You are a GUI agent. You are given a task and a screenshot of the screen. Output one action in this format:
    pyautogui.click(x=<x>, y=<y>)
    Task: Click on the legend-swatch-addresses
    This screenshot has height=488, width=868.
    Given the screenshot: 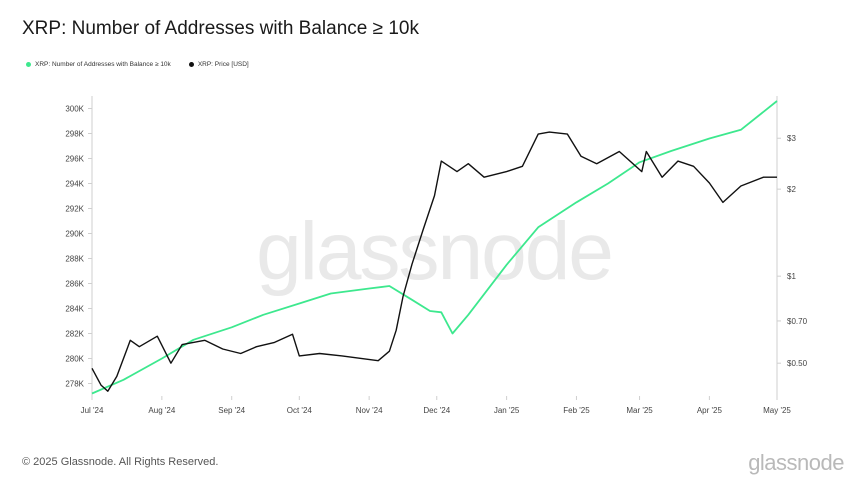 What is the action you would take?
    pyautogui.click(x=28, y=64)
    